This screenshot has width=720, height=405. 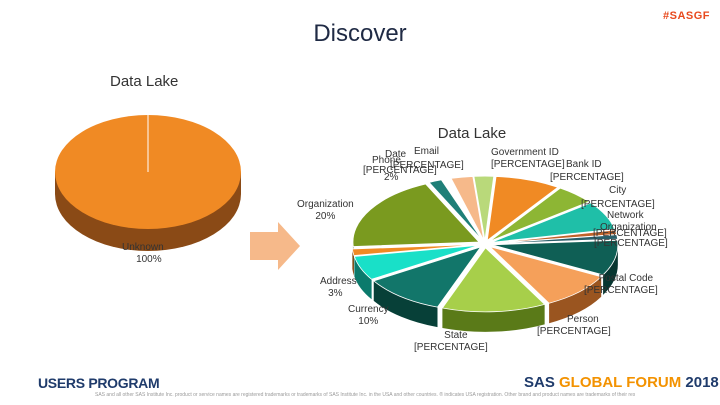 What do you see at coordinates (574, 325) in the screenshot?
I see `label-person: Person [PERCENTAGE]` at bounding box center [574, 325].